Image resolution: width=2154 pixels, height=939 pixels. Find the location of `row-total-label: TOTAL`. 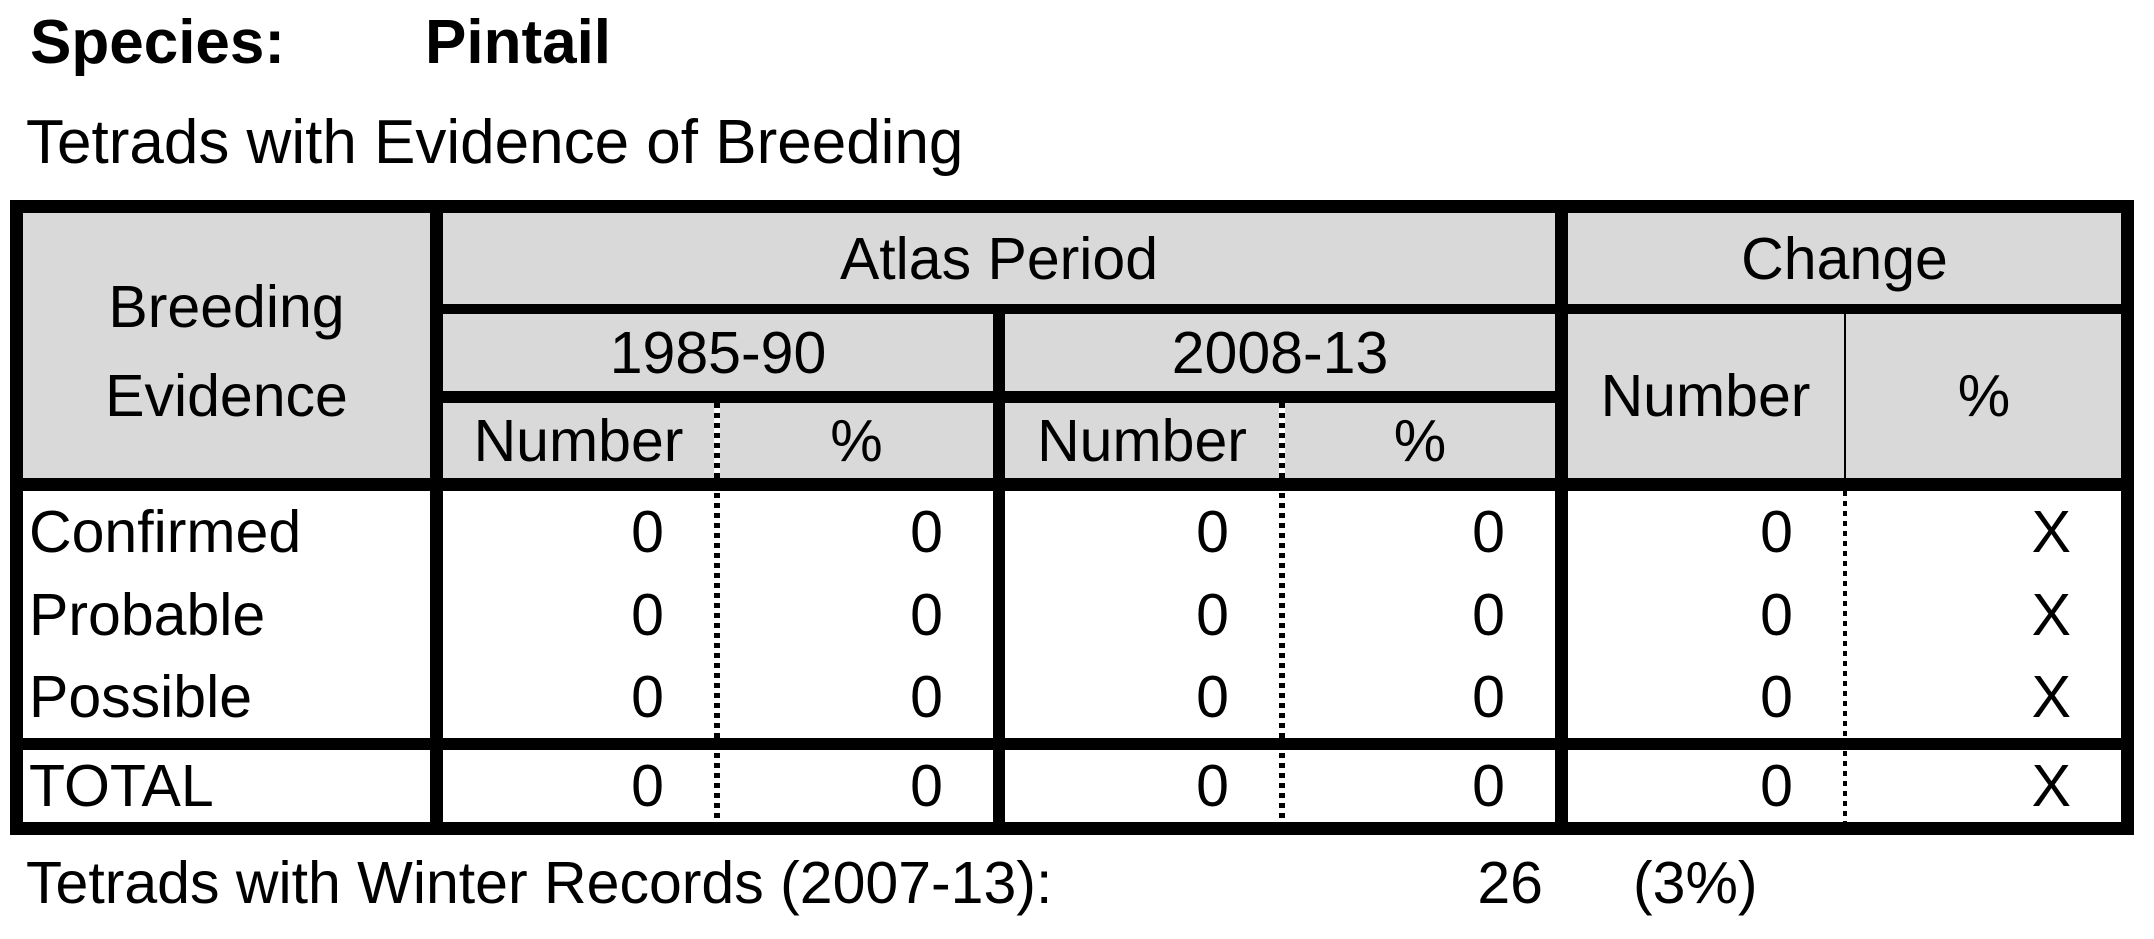

row-total-label: TOTAL is located at coordinates (121, 786).